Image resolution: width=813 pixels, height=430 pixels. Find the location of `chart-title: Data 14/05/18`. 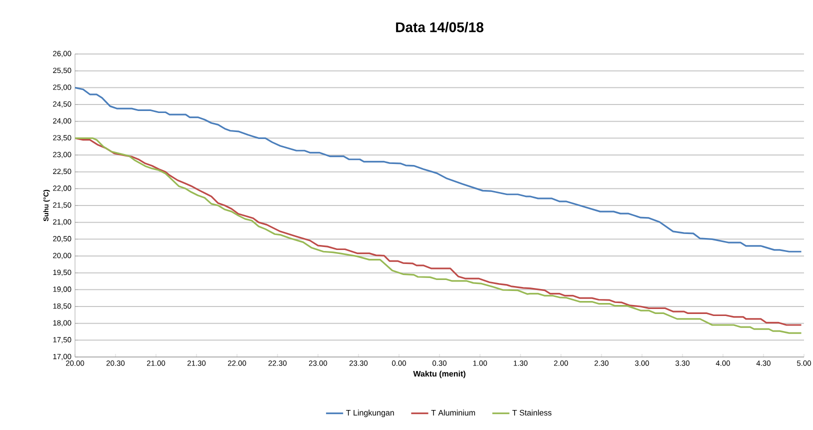

chart-title: Data 14/05/18 is located at coordinates (440, 27).